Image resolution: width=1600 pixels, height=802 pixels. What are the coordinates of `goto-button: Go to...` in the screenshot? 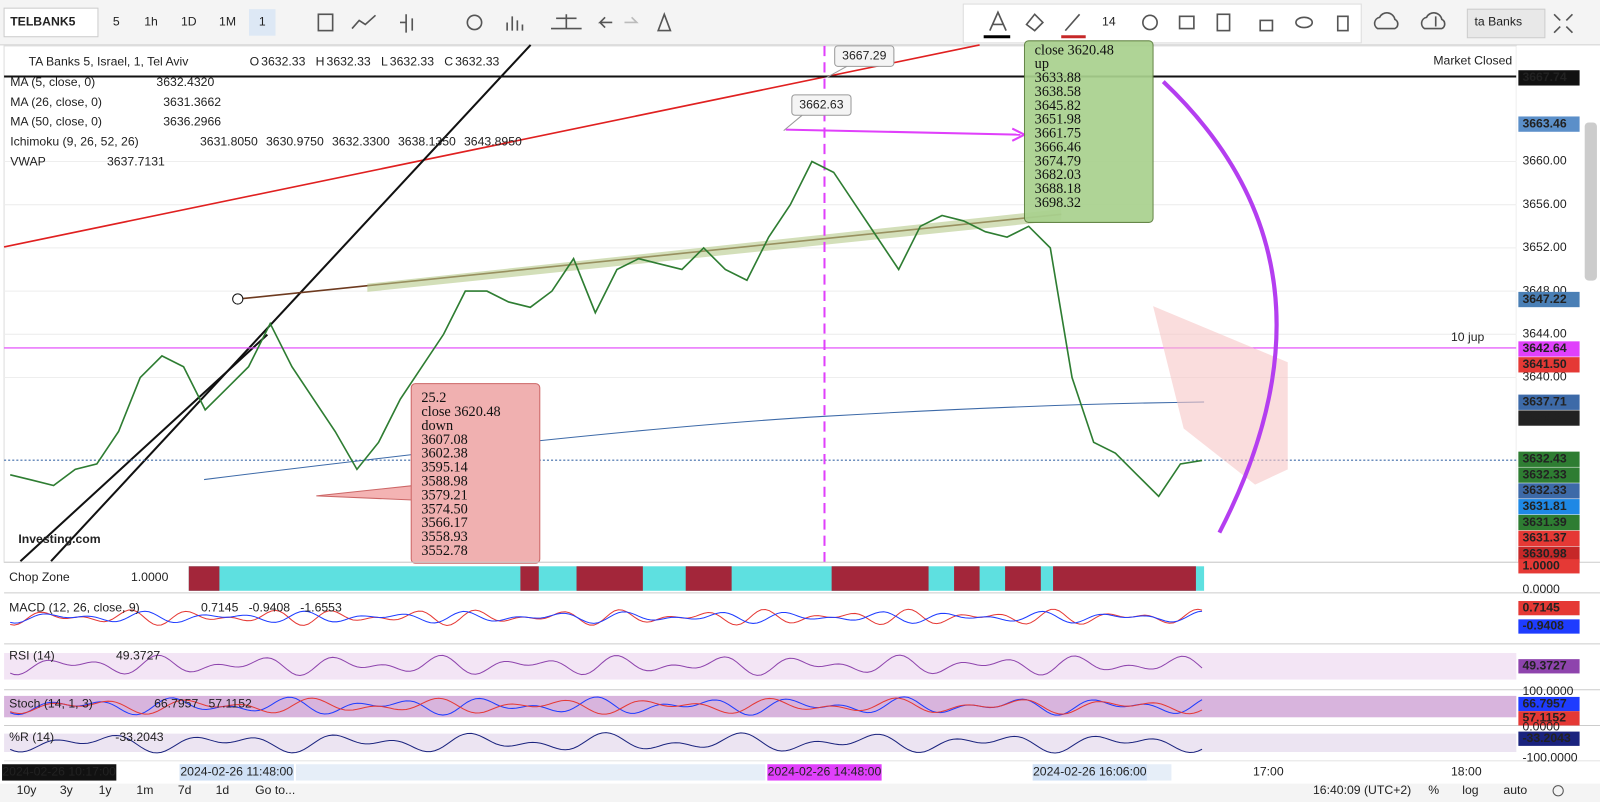 It's located at (275, 790).